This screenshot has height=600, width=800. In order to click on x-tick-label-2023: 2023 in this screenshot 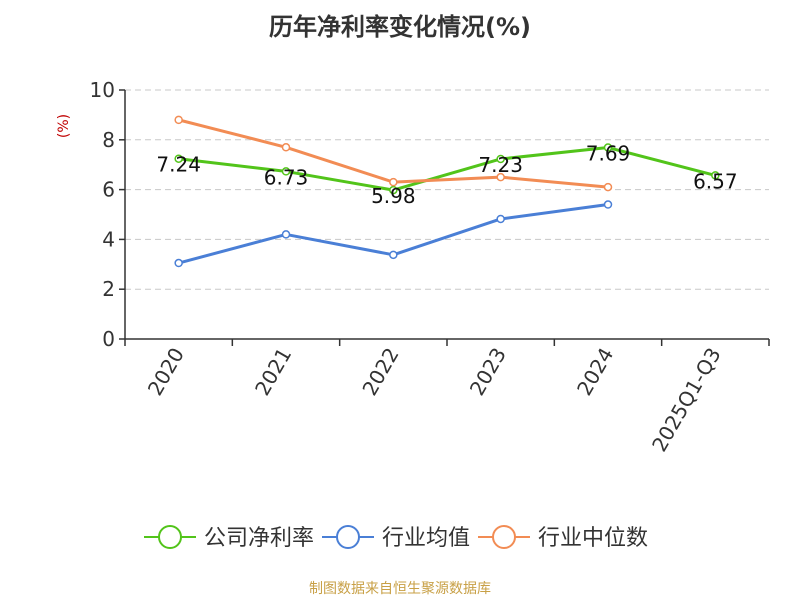, I will do `click(488, 371)`.